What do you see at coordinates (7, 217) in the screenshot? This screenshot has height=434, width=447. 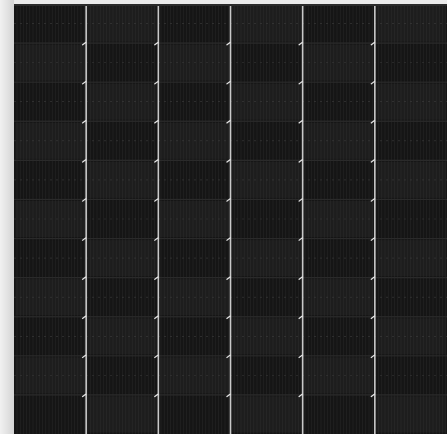 I see `panel-frame-edge` at bounding box center [7, 217].